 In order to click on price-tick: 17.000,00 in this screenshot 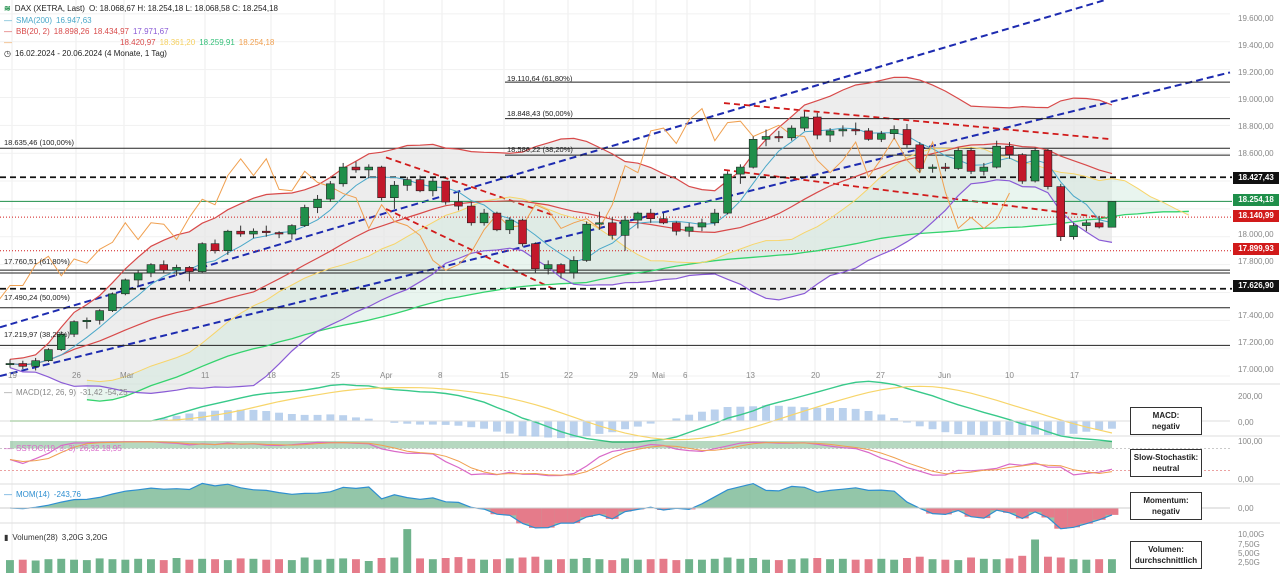, I will do `click(1256, 369)`.